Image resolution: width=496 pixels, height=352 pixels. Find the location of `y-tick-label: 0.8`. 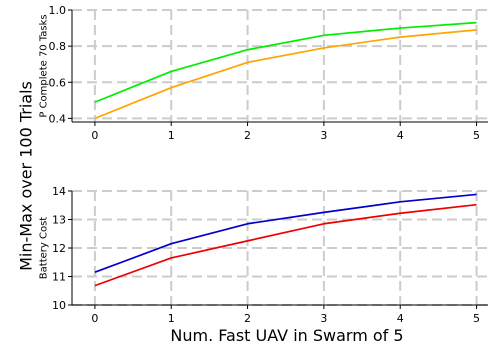

y-tick-label: 0.8 is located at coordinates (58, 46).